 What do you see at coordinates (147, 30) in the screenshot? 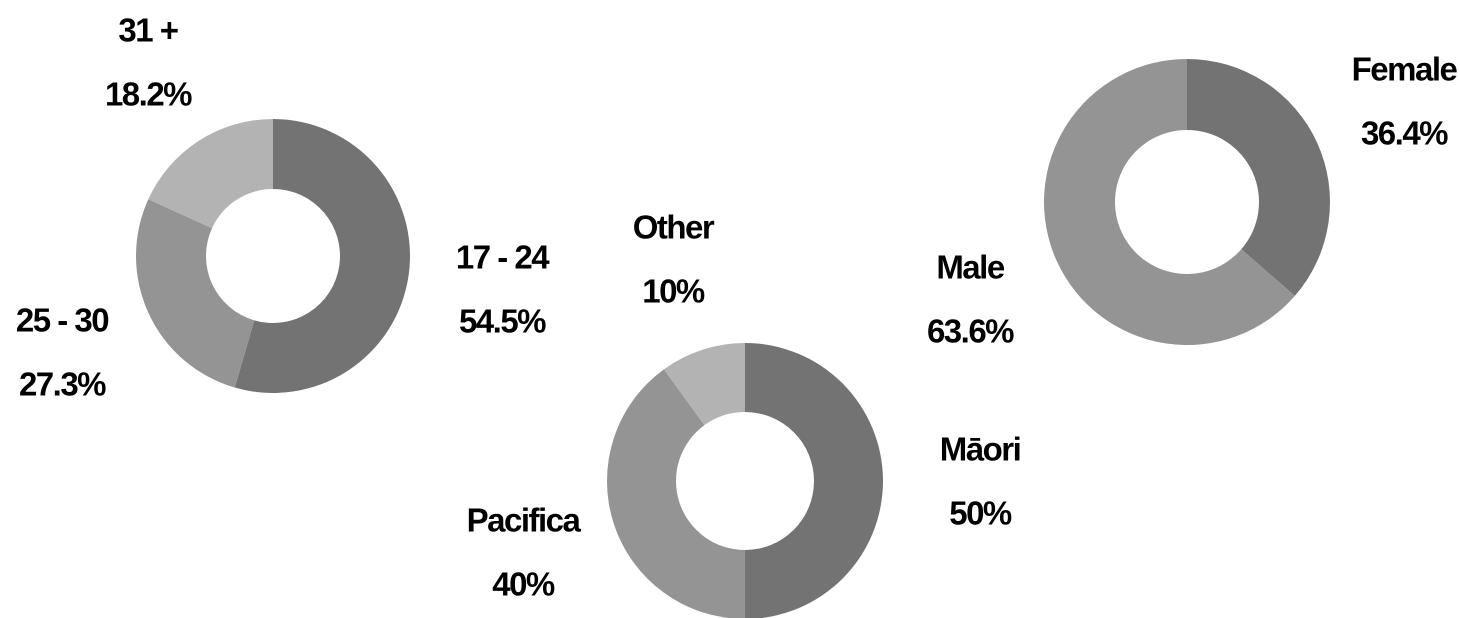
I see `category-label: 31 +` at bounding box center [147, 30].